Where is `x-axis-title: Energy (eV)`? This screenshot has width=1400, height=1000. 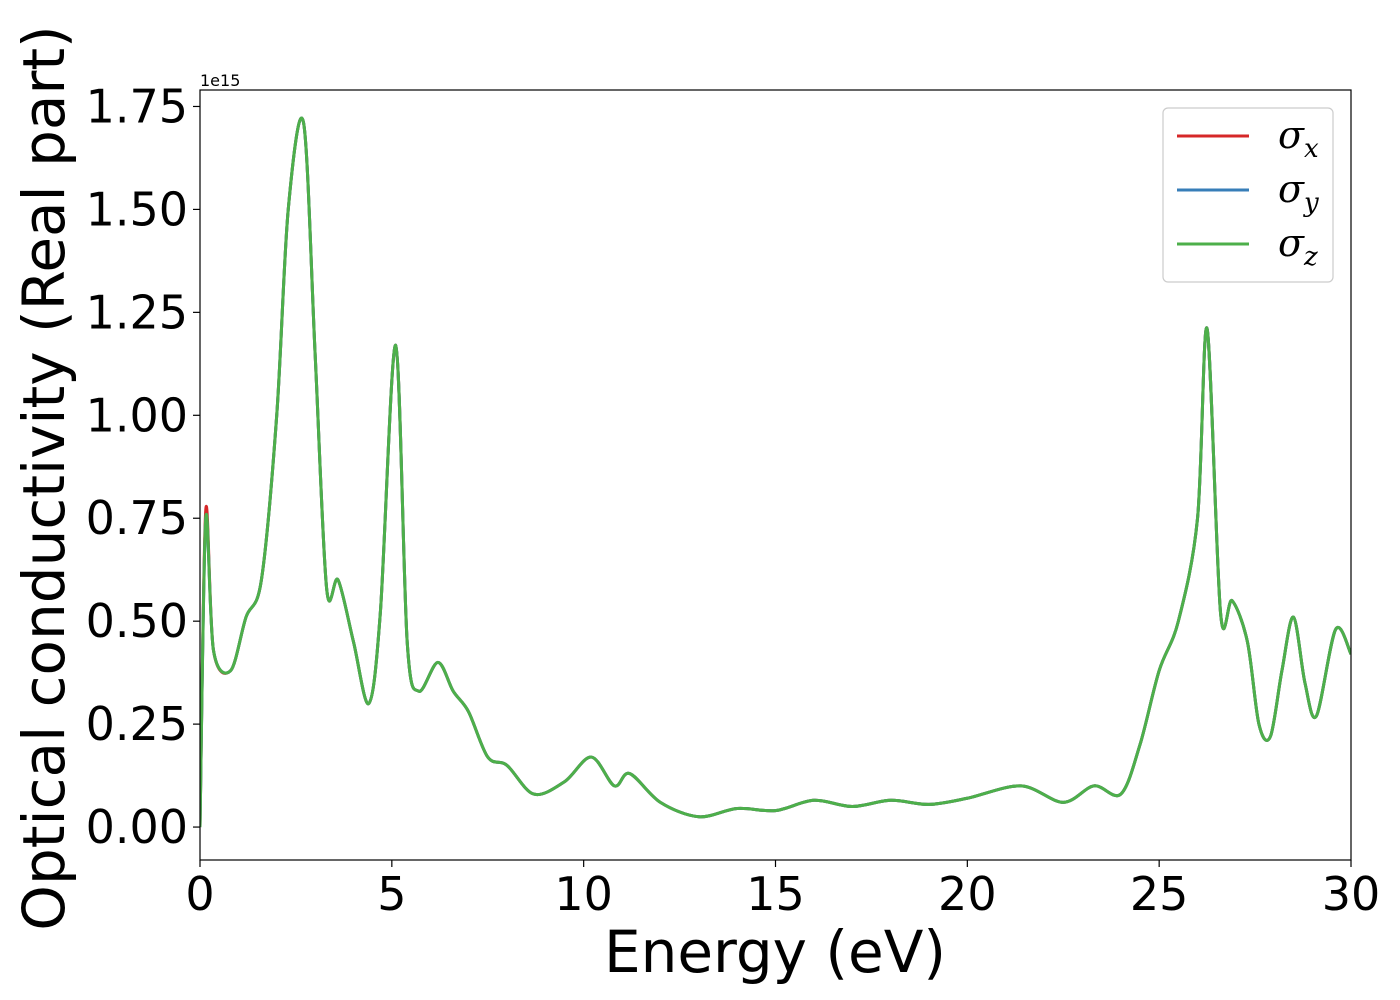 x-axis-title: Energy (eV) is located at coordinates (775, 952).